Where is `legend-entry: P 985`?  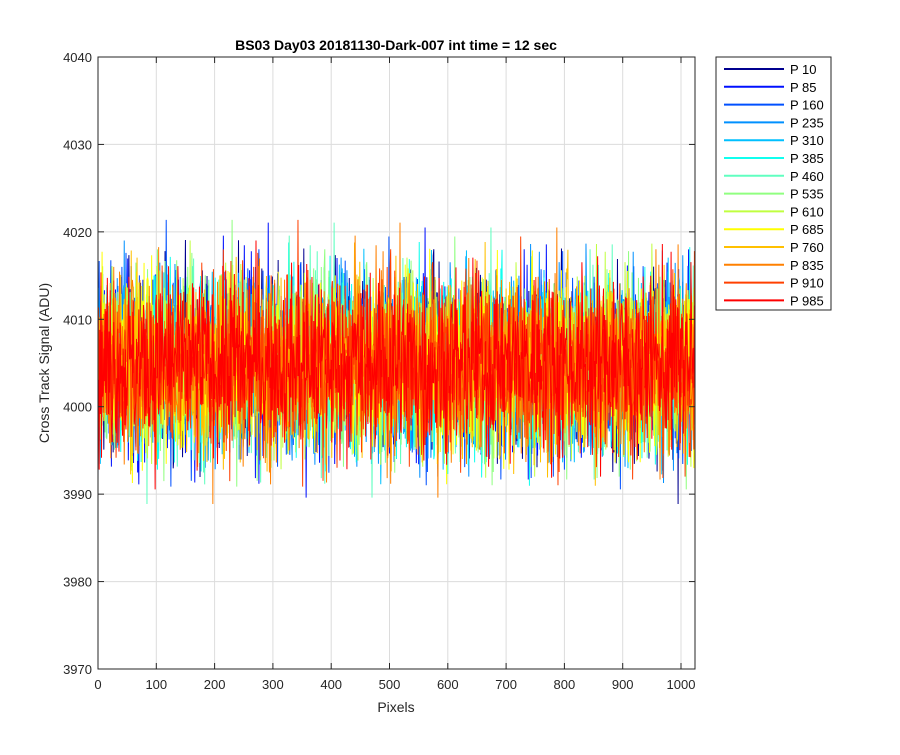
legend-entry: P 985 is located at coordinates (774, 300).